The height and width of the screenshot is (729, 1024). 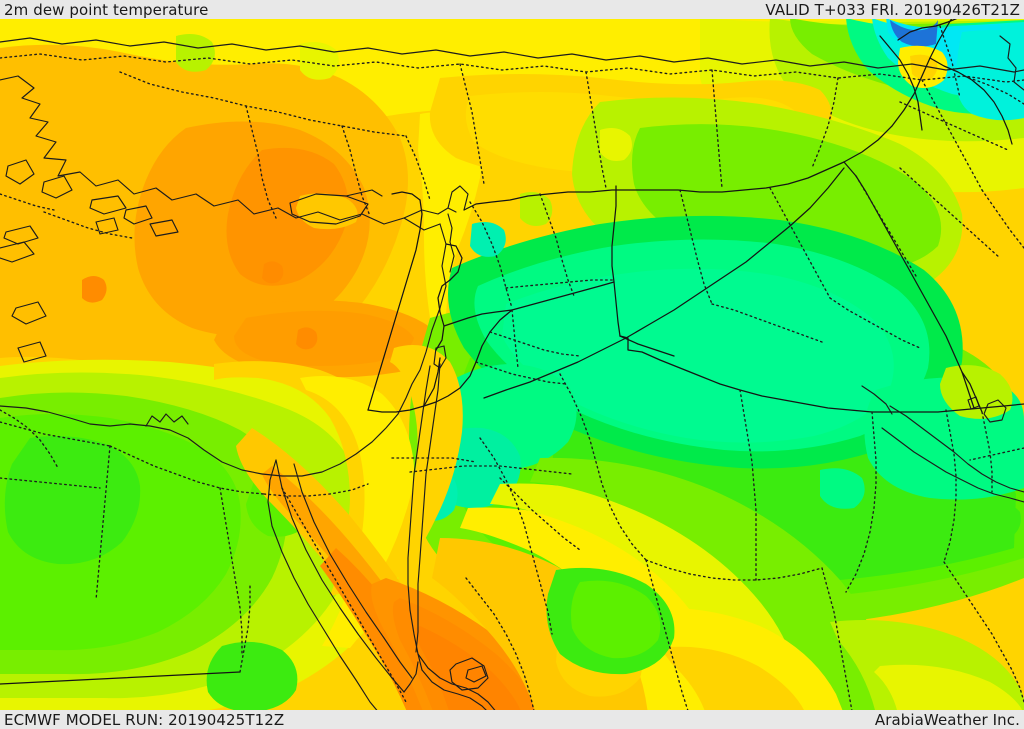 What do you see at coordinates (307, 338) in the screenshot?
I see `field-orange-dot-antalya` at bounding box center [307, 338].